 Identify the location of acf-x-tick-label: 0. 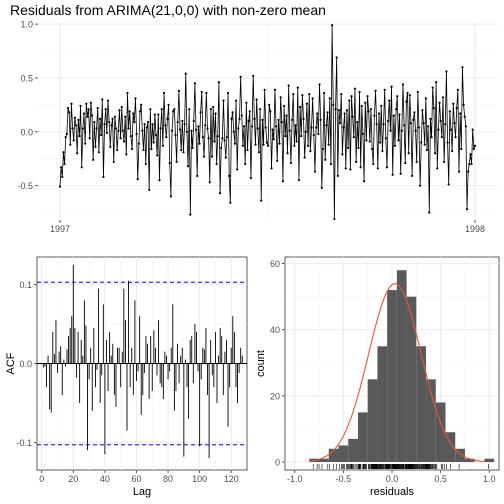
(41, 479).